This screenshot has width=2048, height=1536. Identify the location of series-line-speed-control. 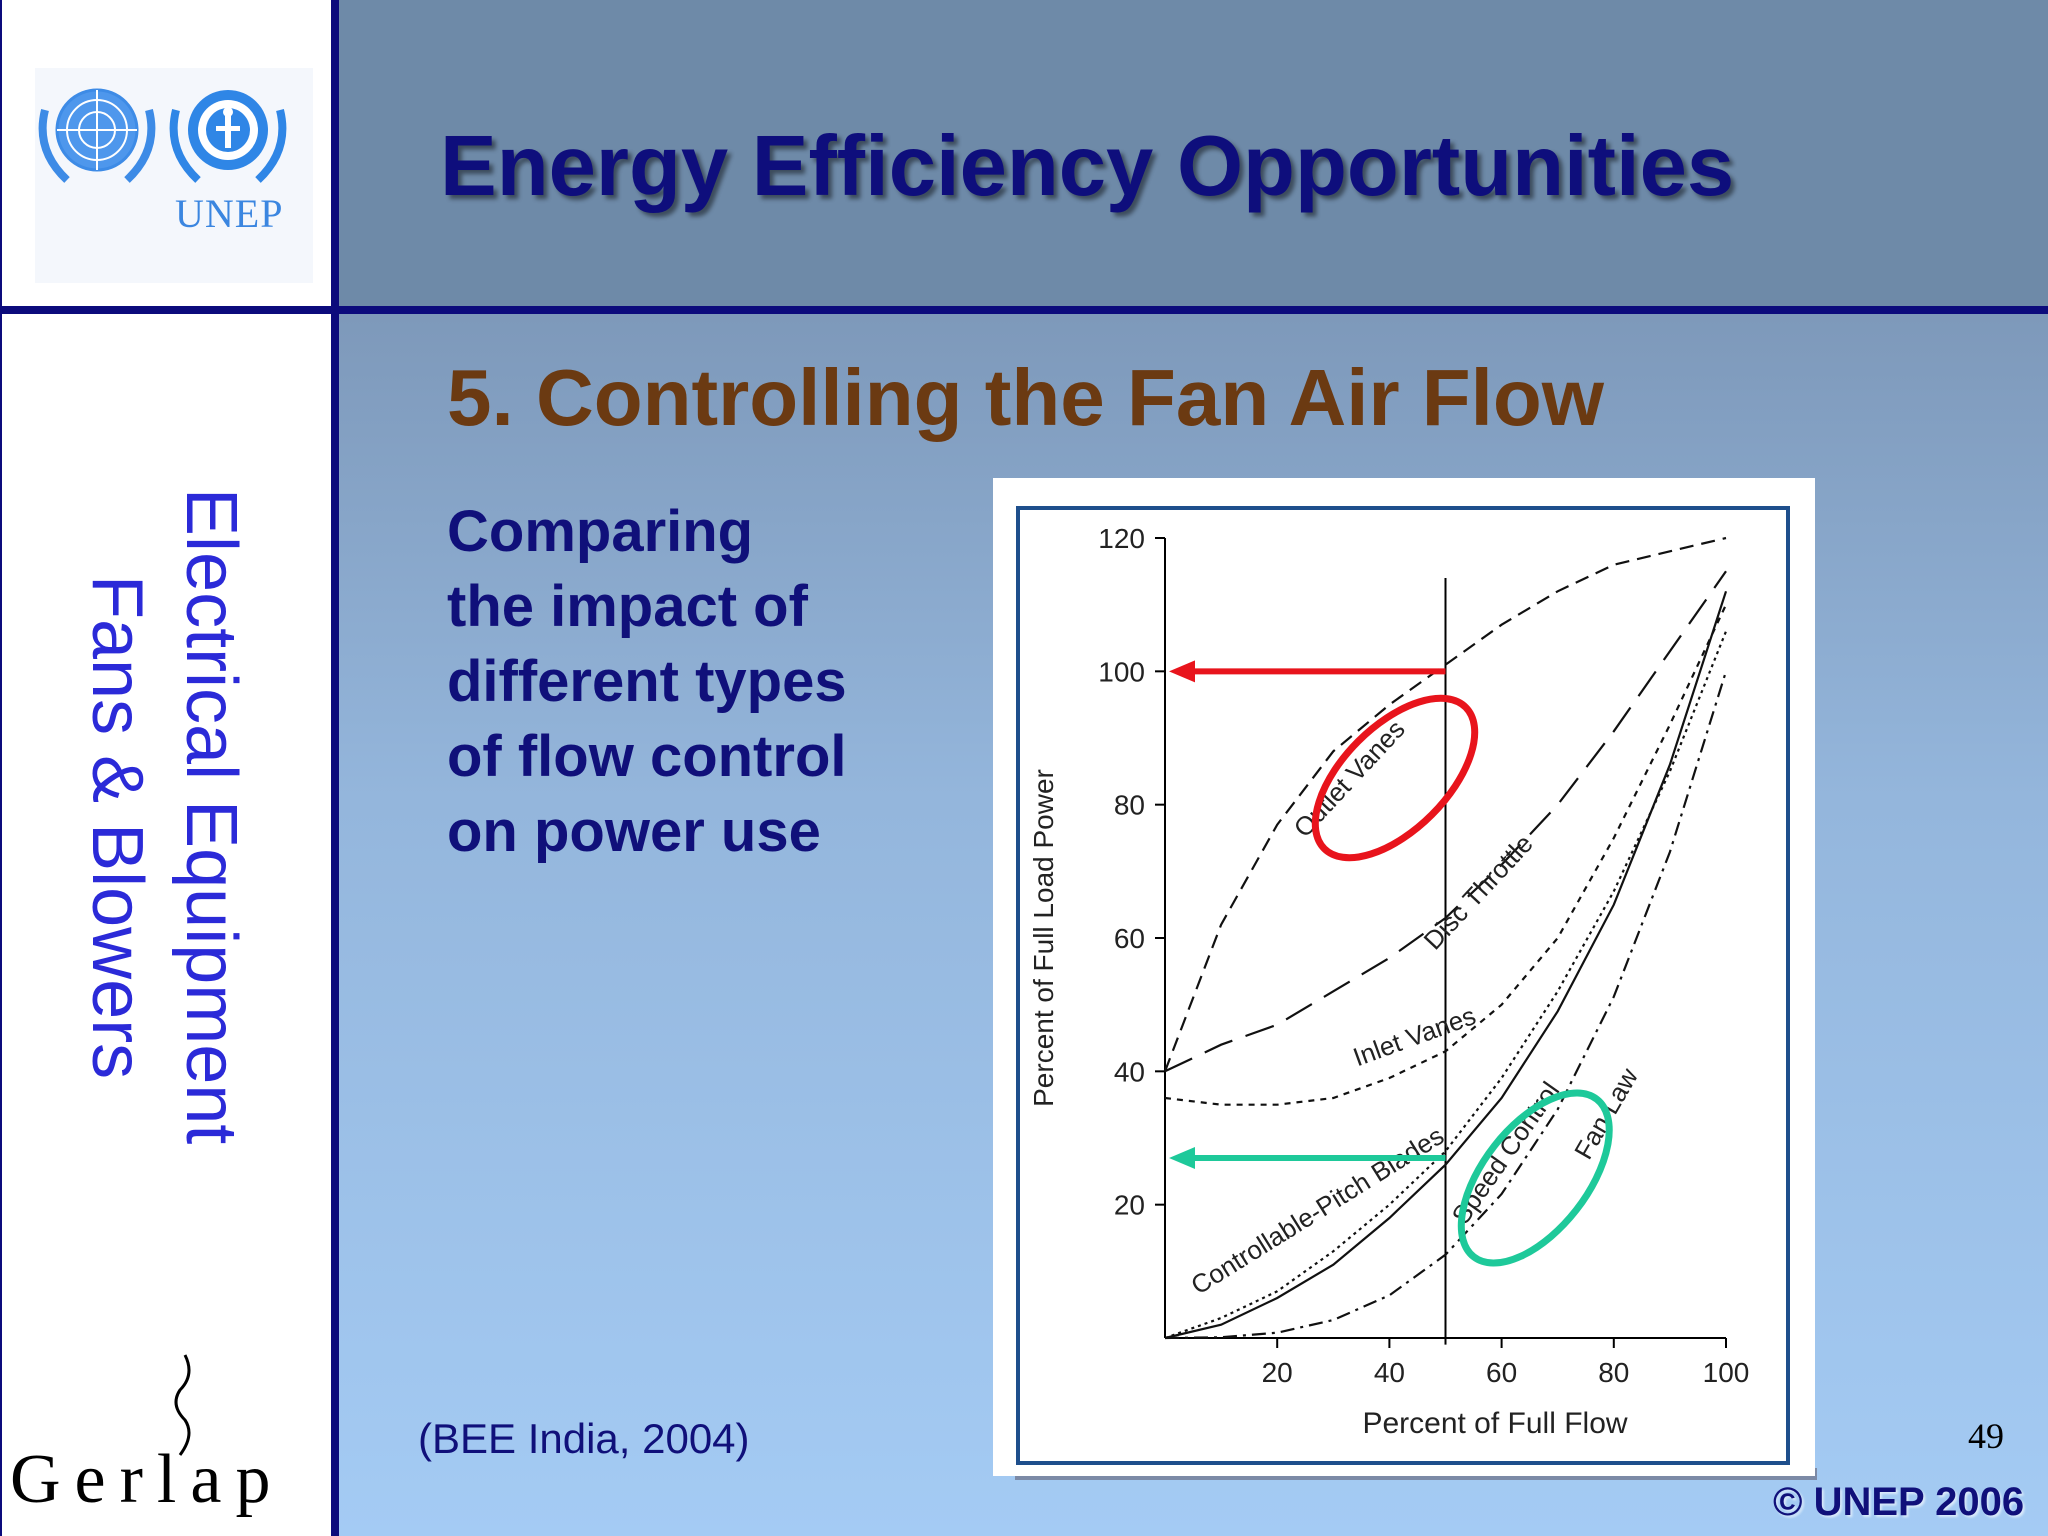
(1446, 965).